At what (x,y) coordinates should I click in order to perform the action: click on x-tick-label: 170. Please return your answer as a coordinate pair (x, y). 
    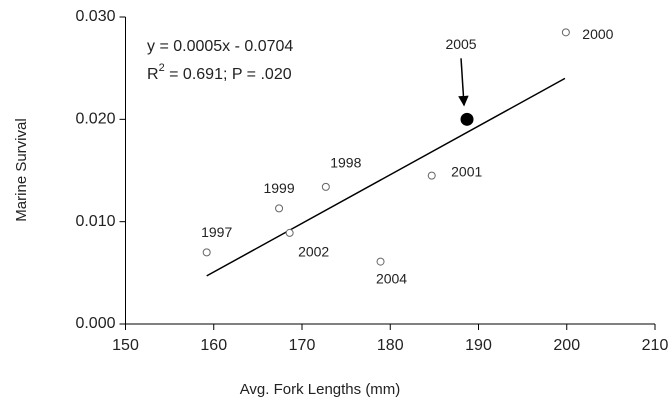
    Looking at the image, I should click on (302, 345).